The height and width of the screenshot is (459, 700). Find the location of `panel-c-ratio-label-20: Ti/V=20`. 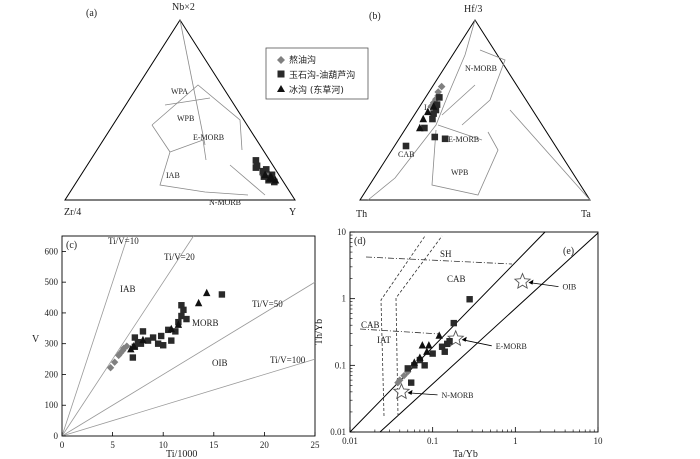

panel-c-ratio-label-20: Ti/V=20 is located at coordinates (179, 257).